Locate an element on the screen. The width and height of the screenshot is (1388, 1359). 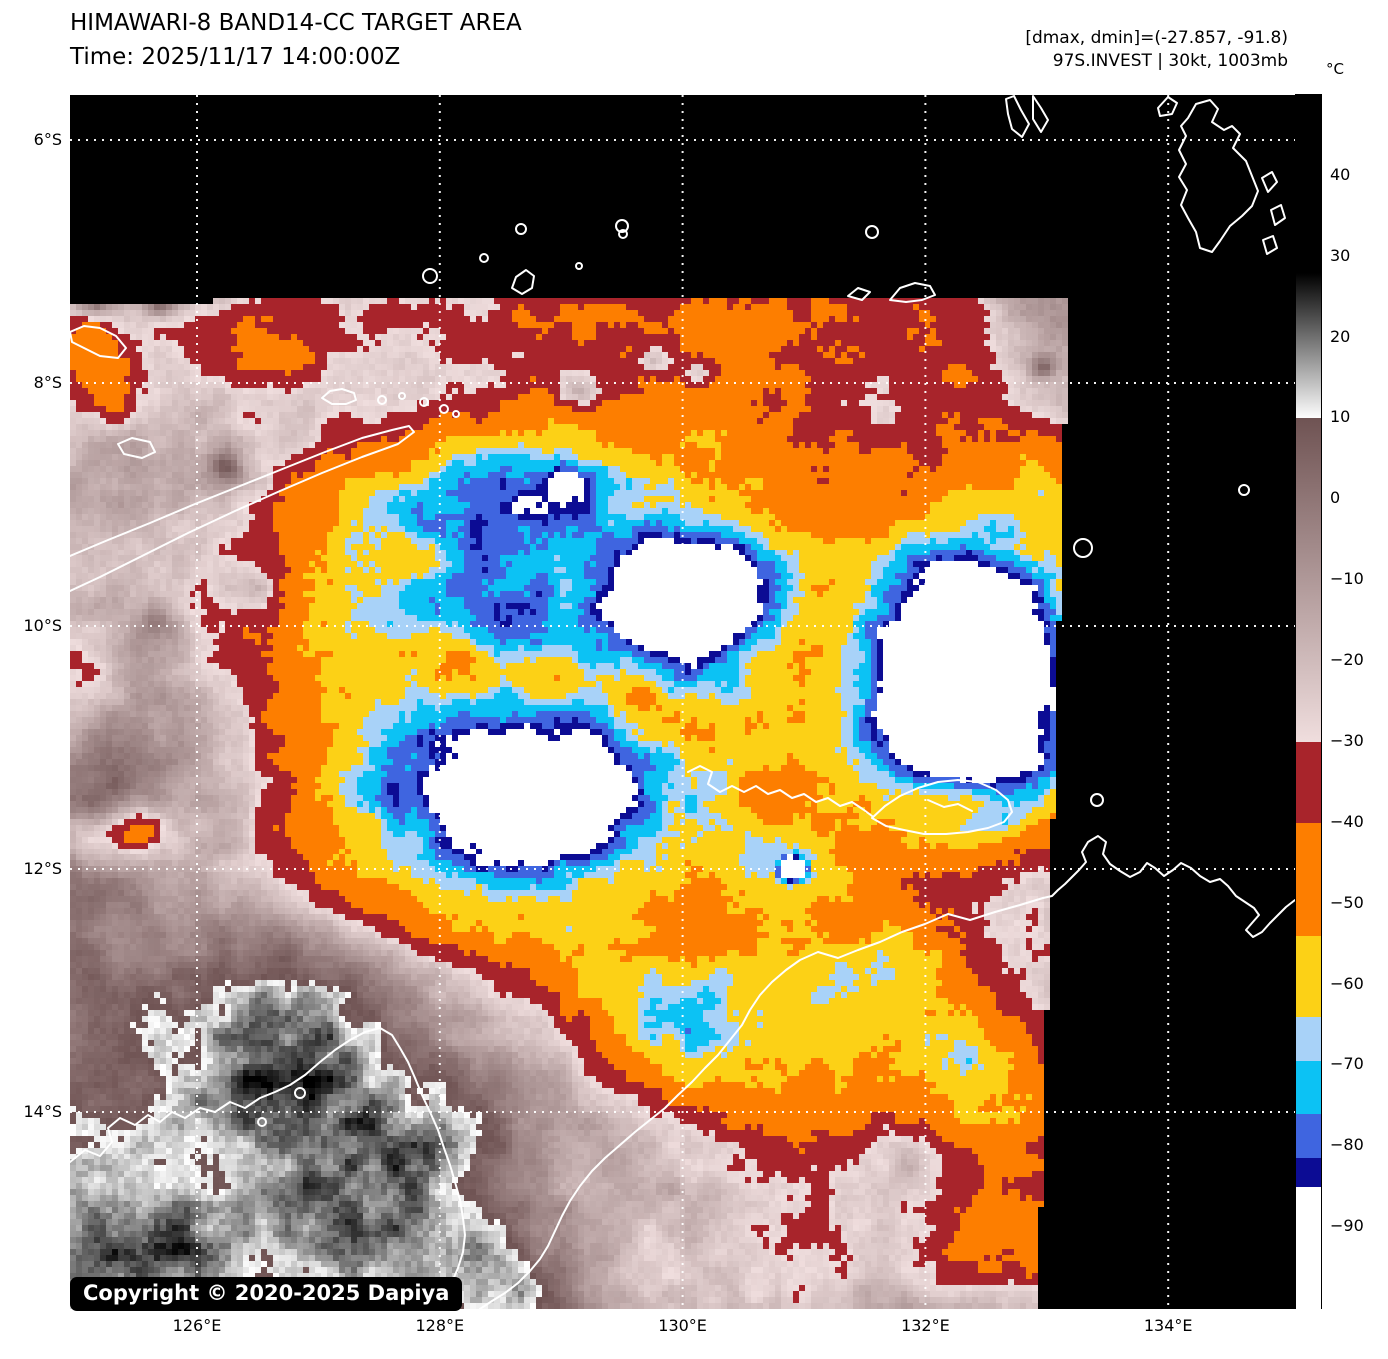
colorbar-tick-label: 10 is located at coordinates (1340, 417).